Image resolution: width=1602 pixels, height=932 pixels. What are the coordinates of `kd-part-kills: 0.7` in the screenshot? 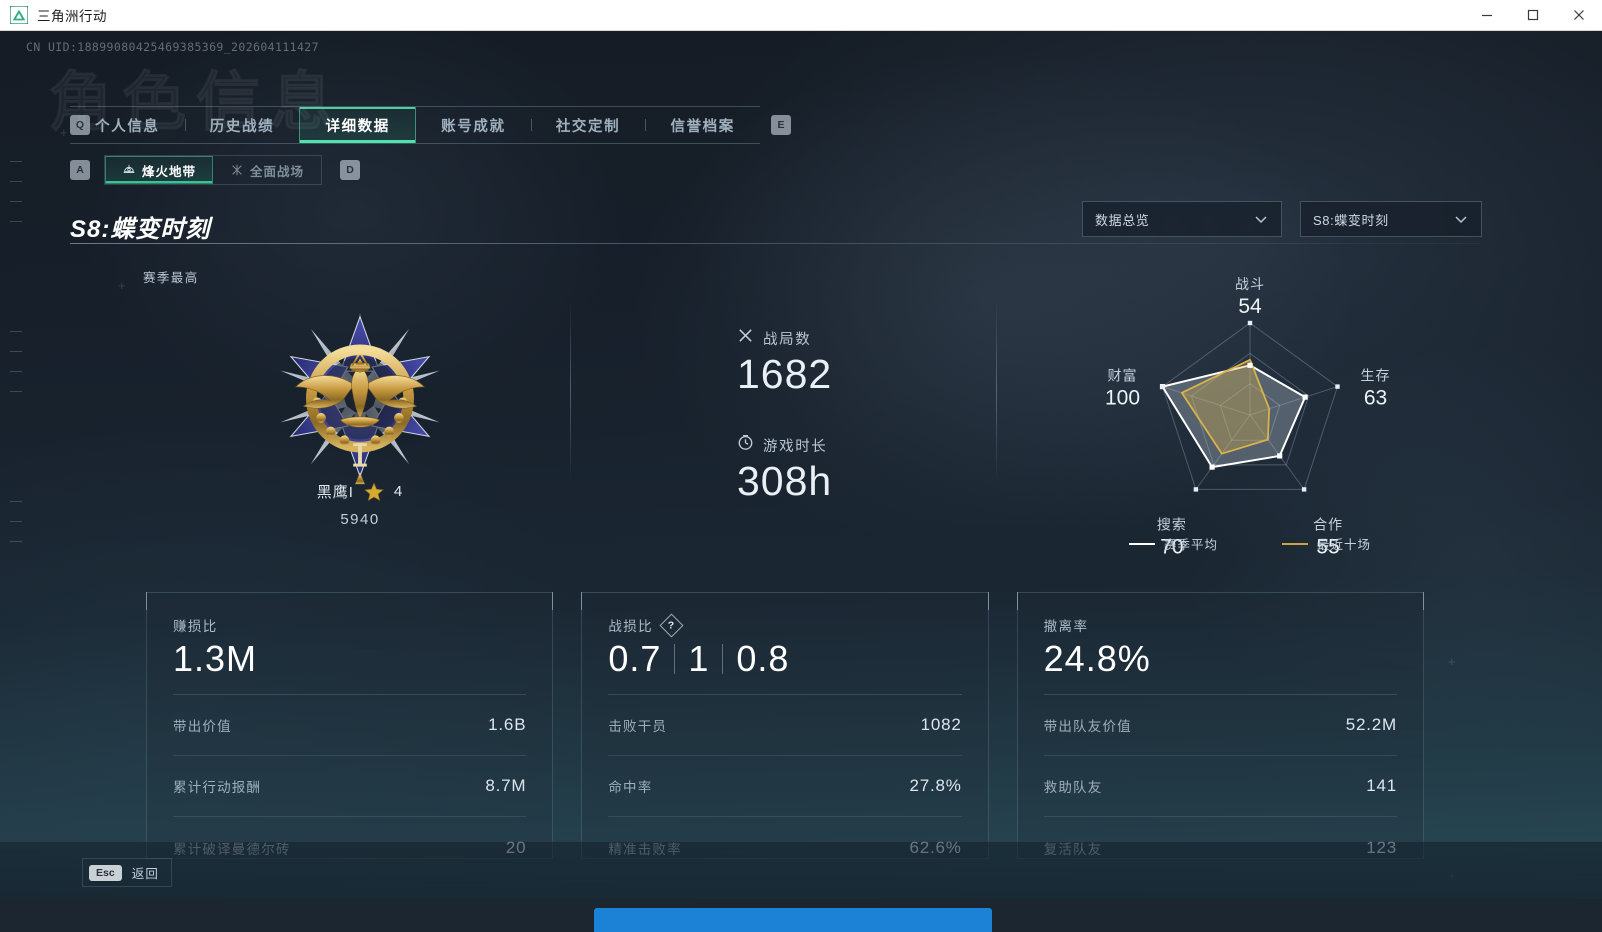 It's located at (635, 658).